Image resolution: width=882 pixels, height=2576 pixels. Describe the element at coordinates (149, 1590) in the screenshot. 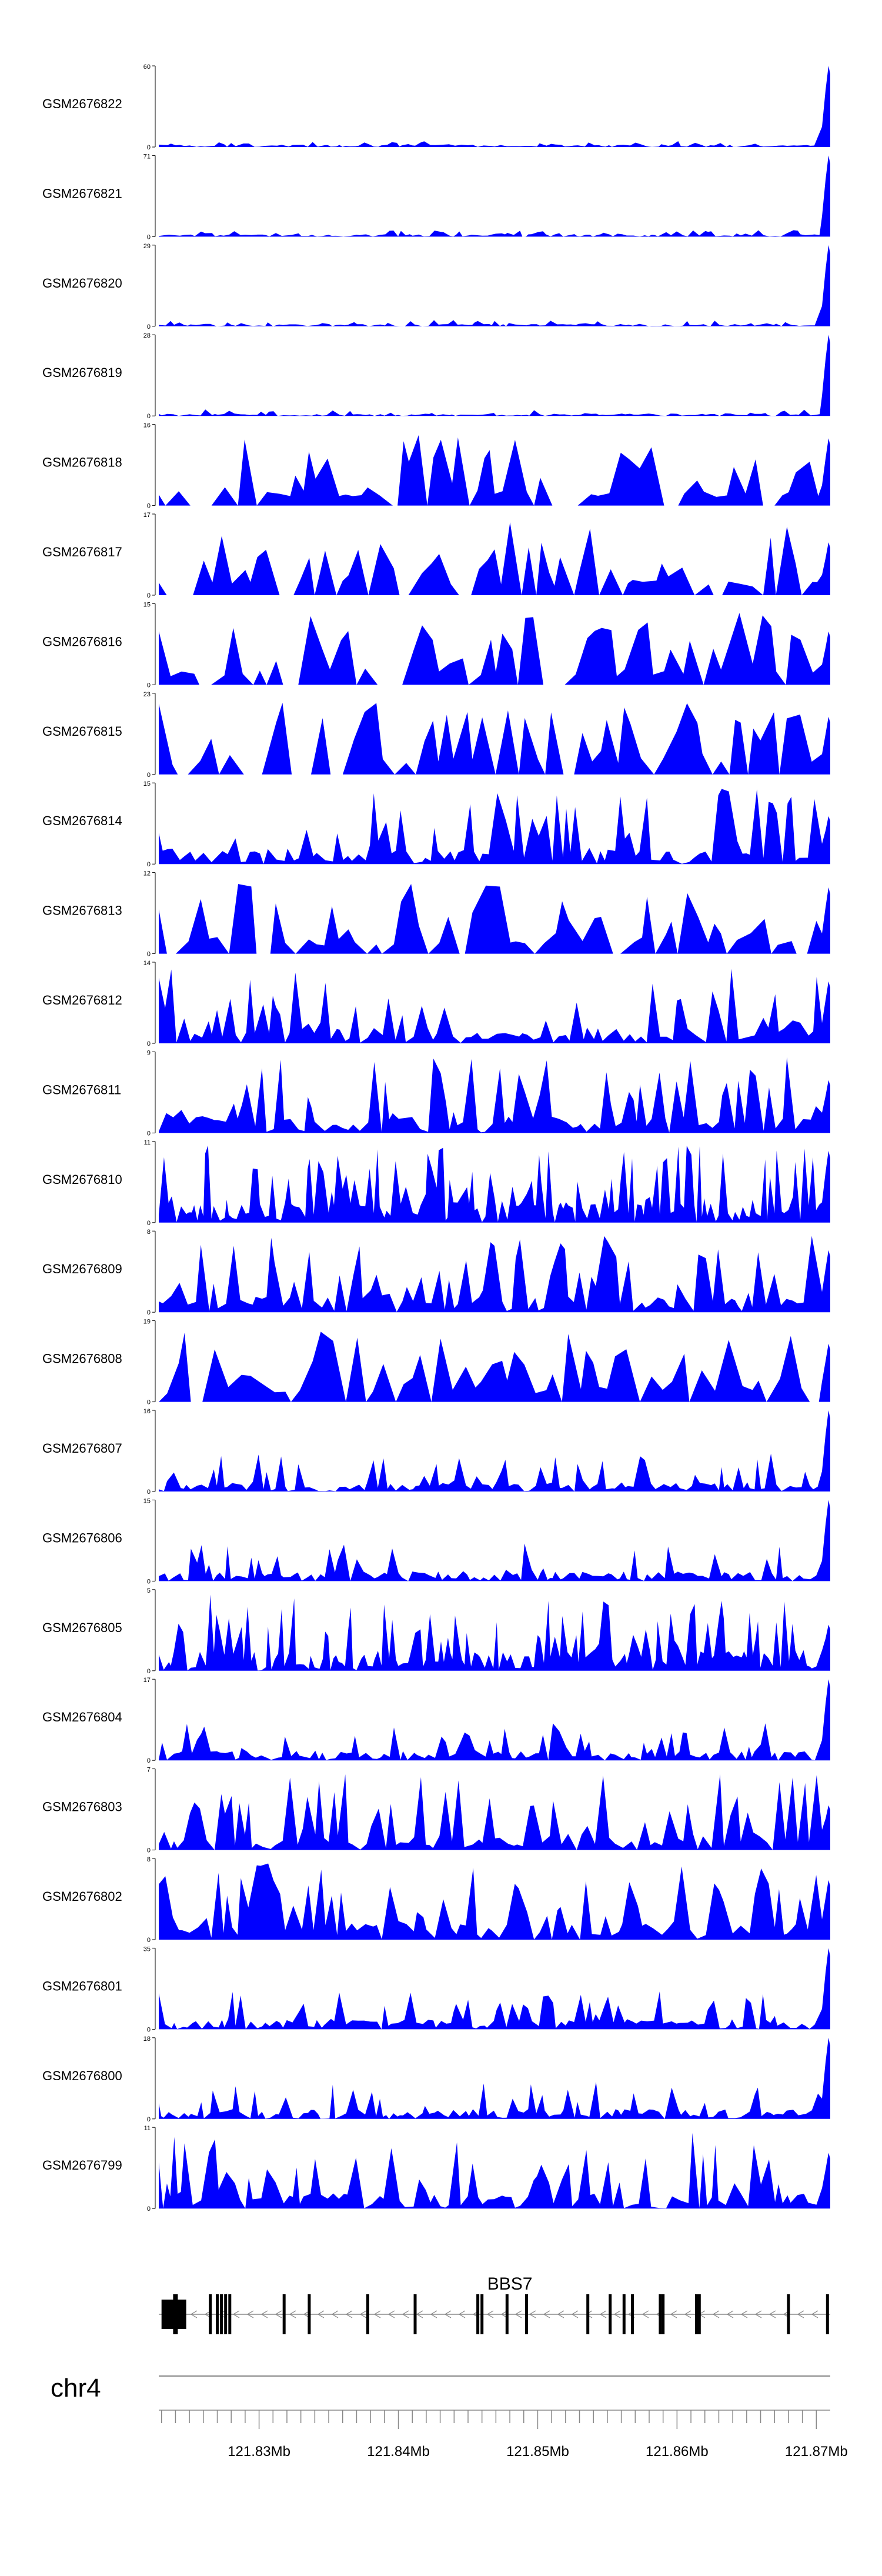

I see `track-ymax-label: 5` at that location.